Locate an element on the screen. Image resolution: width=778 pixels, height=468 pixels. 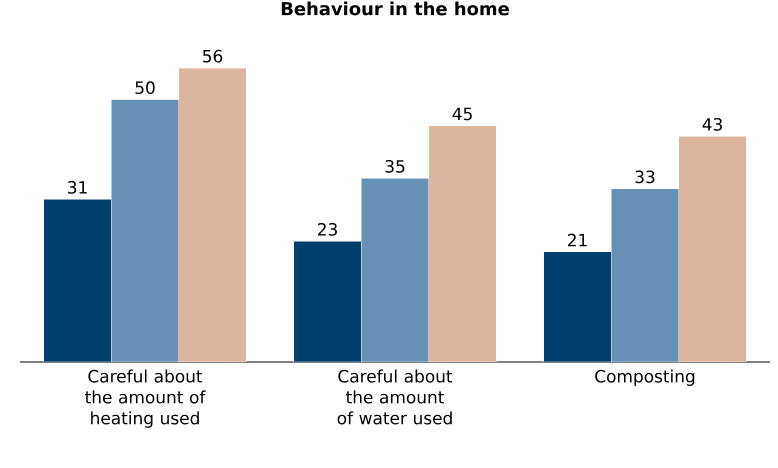
chart-title: Behaviour in the home is located at coordinates (395, 9).